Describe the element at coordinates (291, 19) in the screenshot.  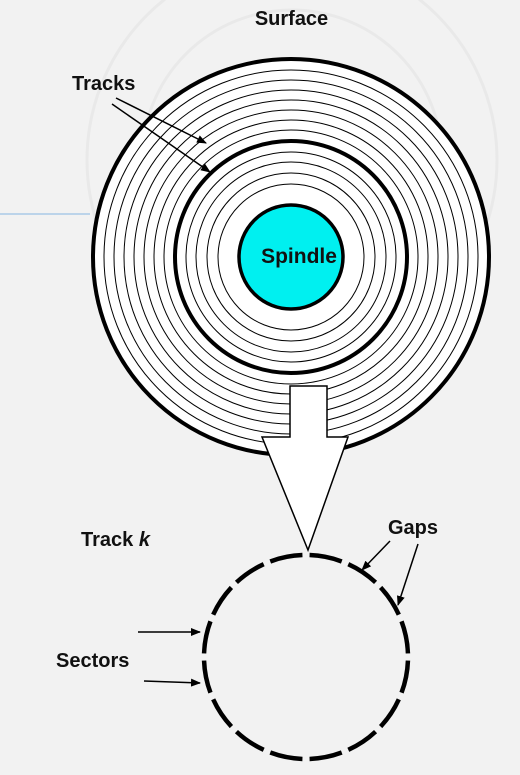
I see `surface-label: Surface` at that location.